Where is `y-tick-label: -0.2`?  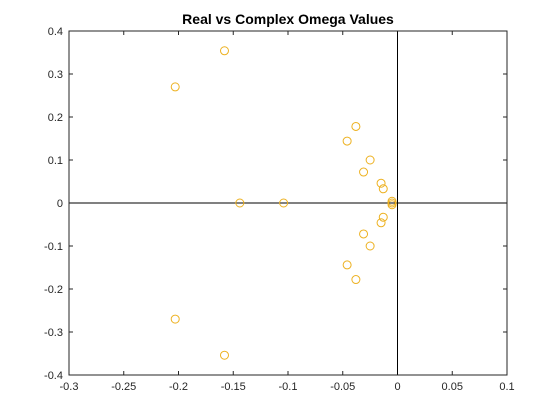
y-tick-label: -0.2 is located at coordinates (53, 290).